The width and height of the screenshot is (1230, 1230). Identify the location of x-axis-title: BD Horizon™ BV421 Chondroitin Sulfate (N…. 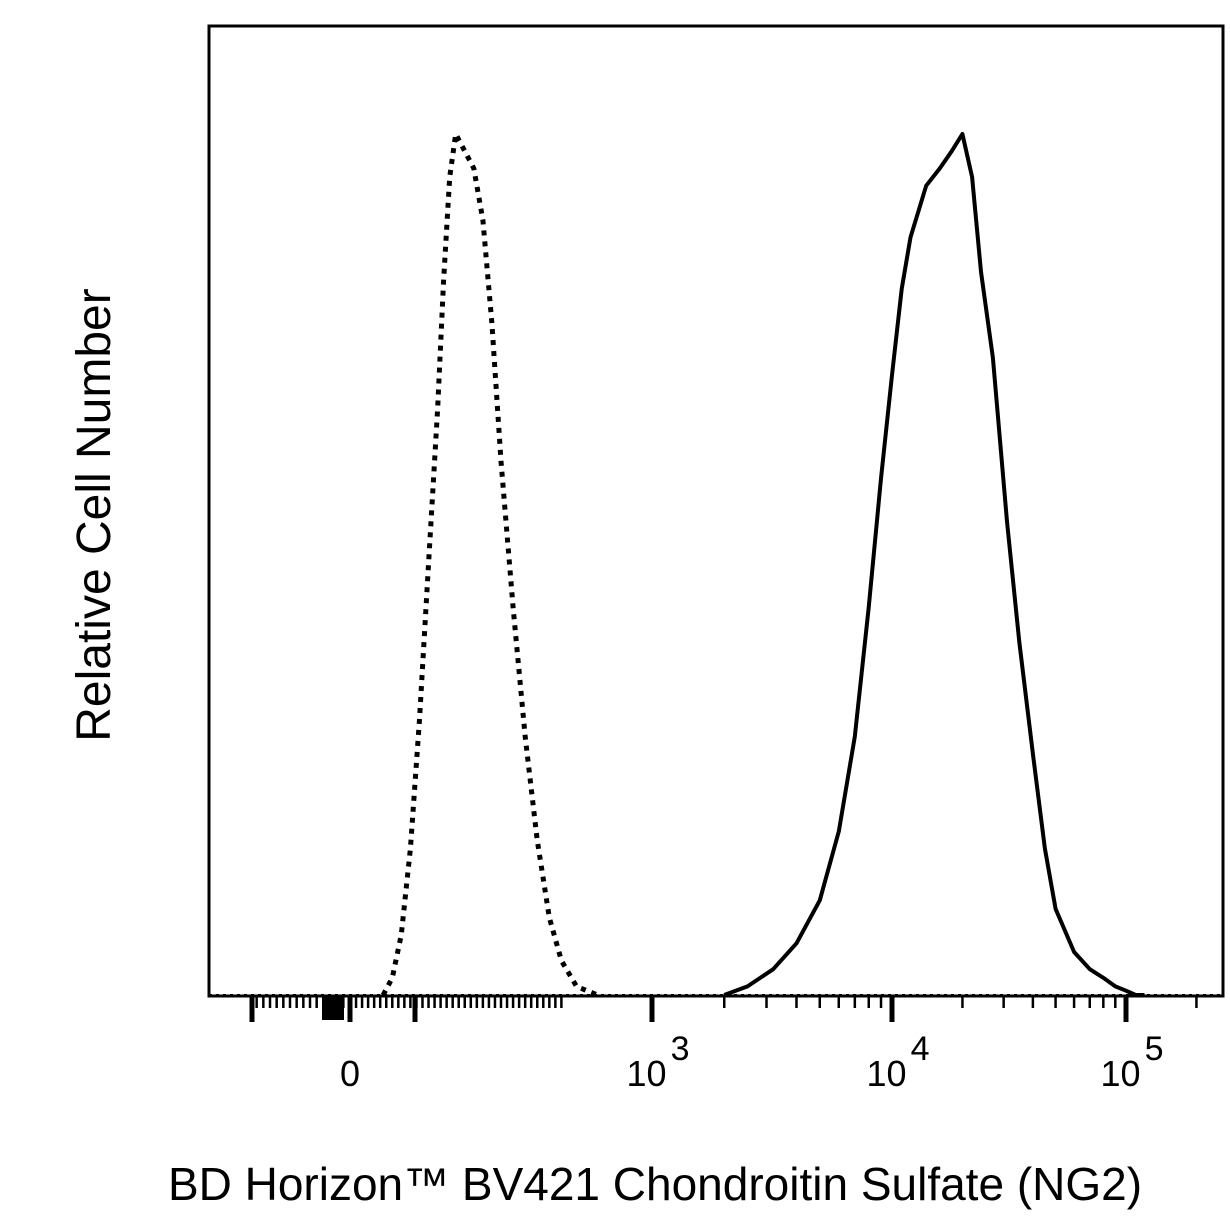
(655, 1184).